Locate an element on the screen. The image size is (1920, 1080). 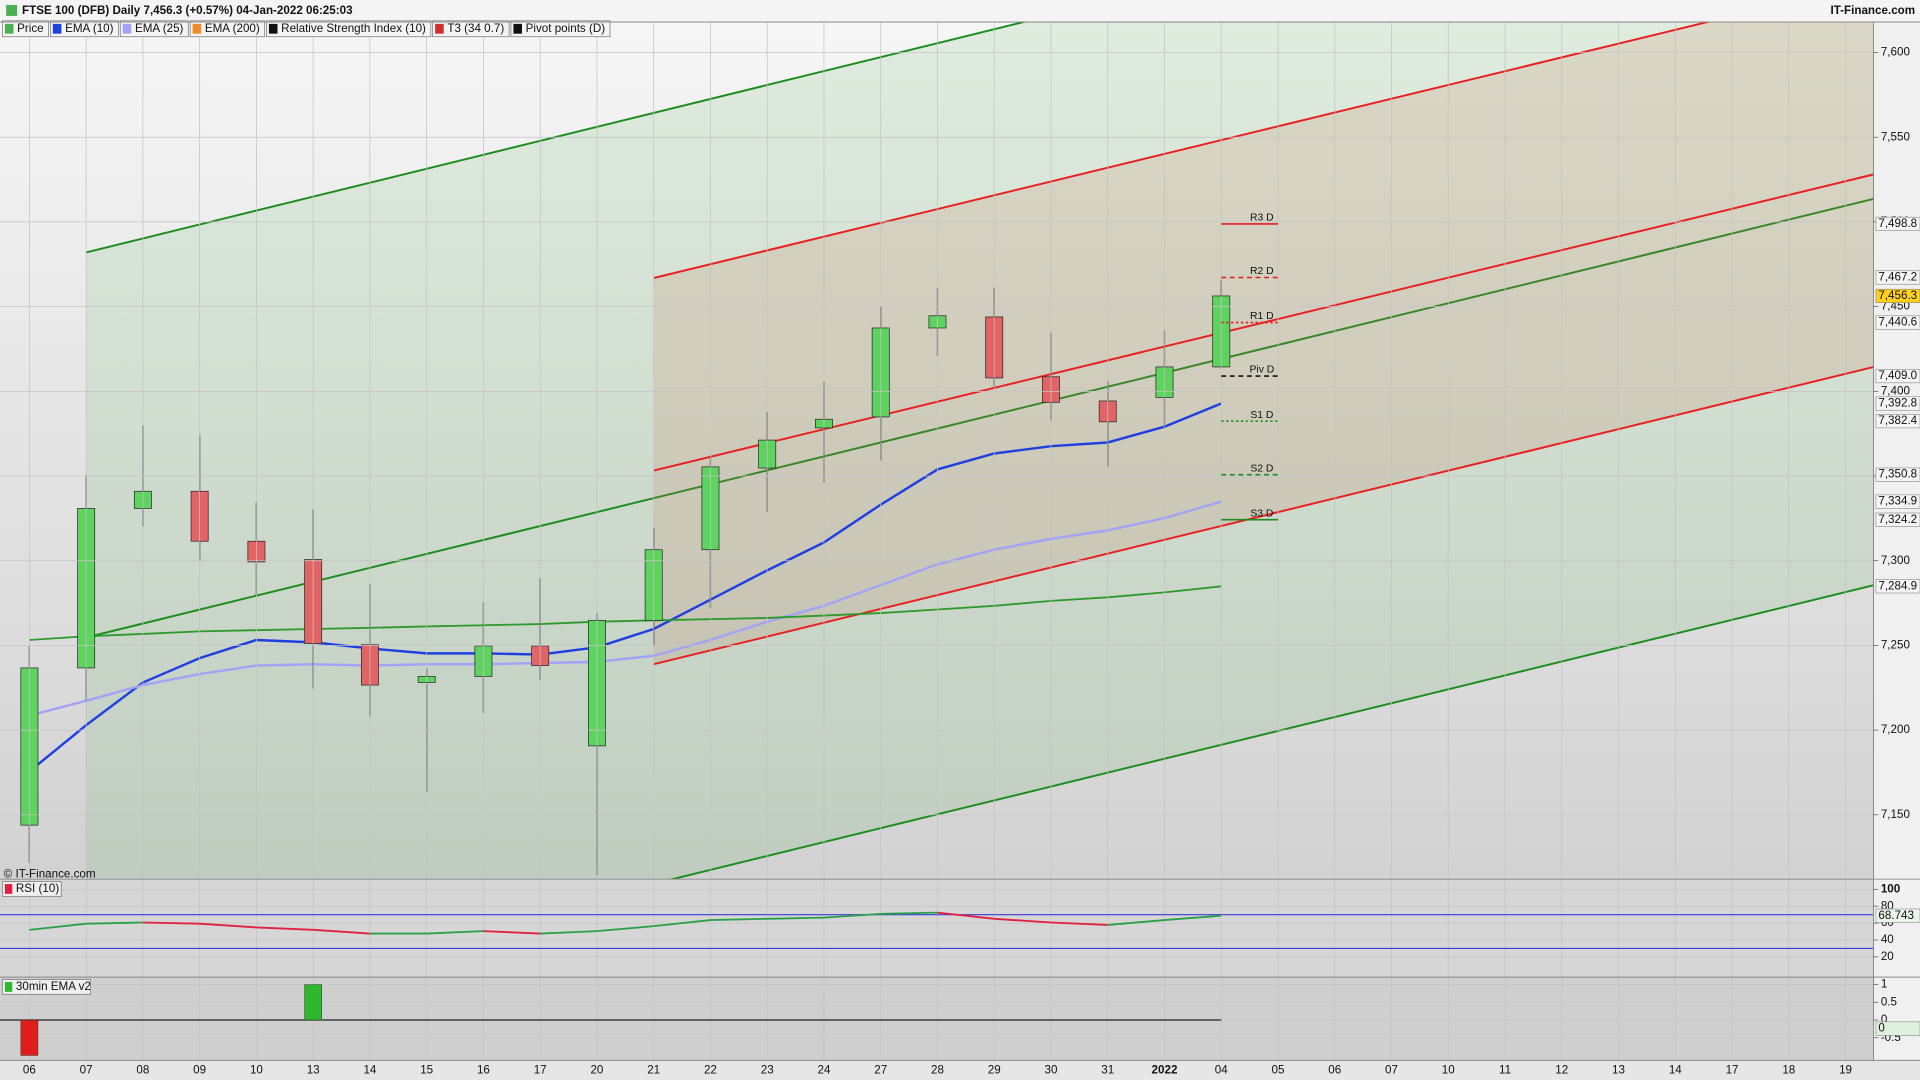
y-tick-label: 40 is located at coordinates (1887, 939).